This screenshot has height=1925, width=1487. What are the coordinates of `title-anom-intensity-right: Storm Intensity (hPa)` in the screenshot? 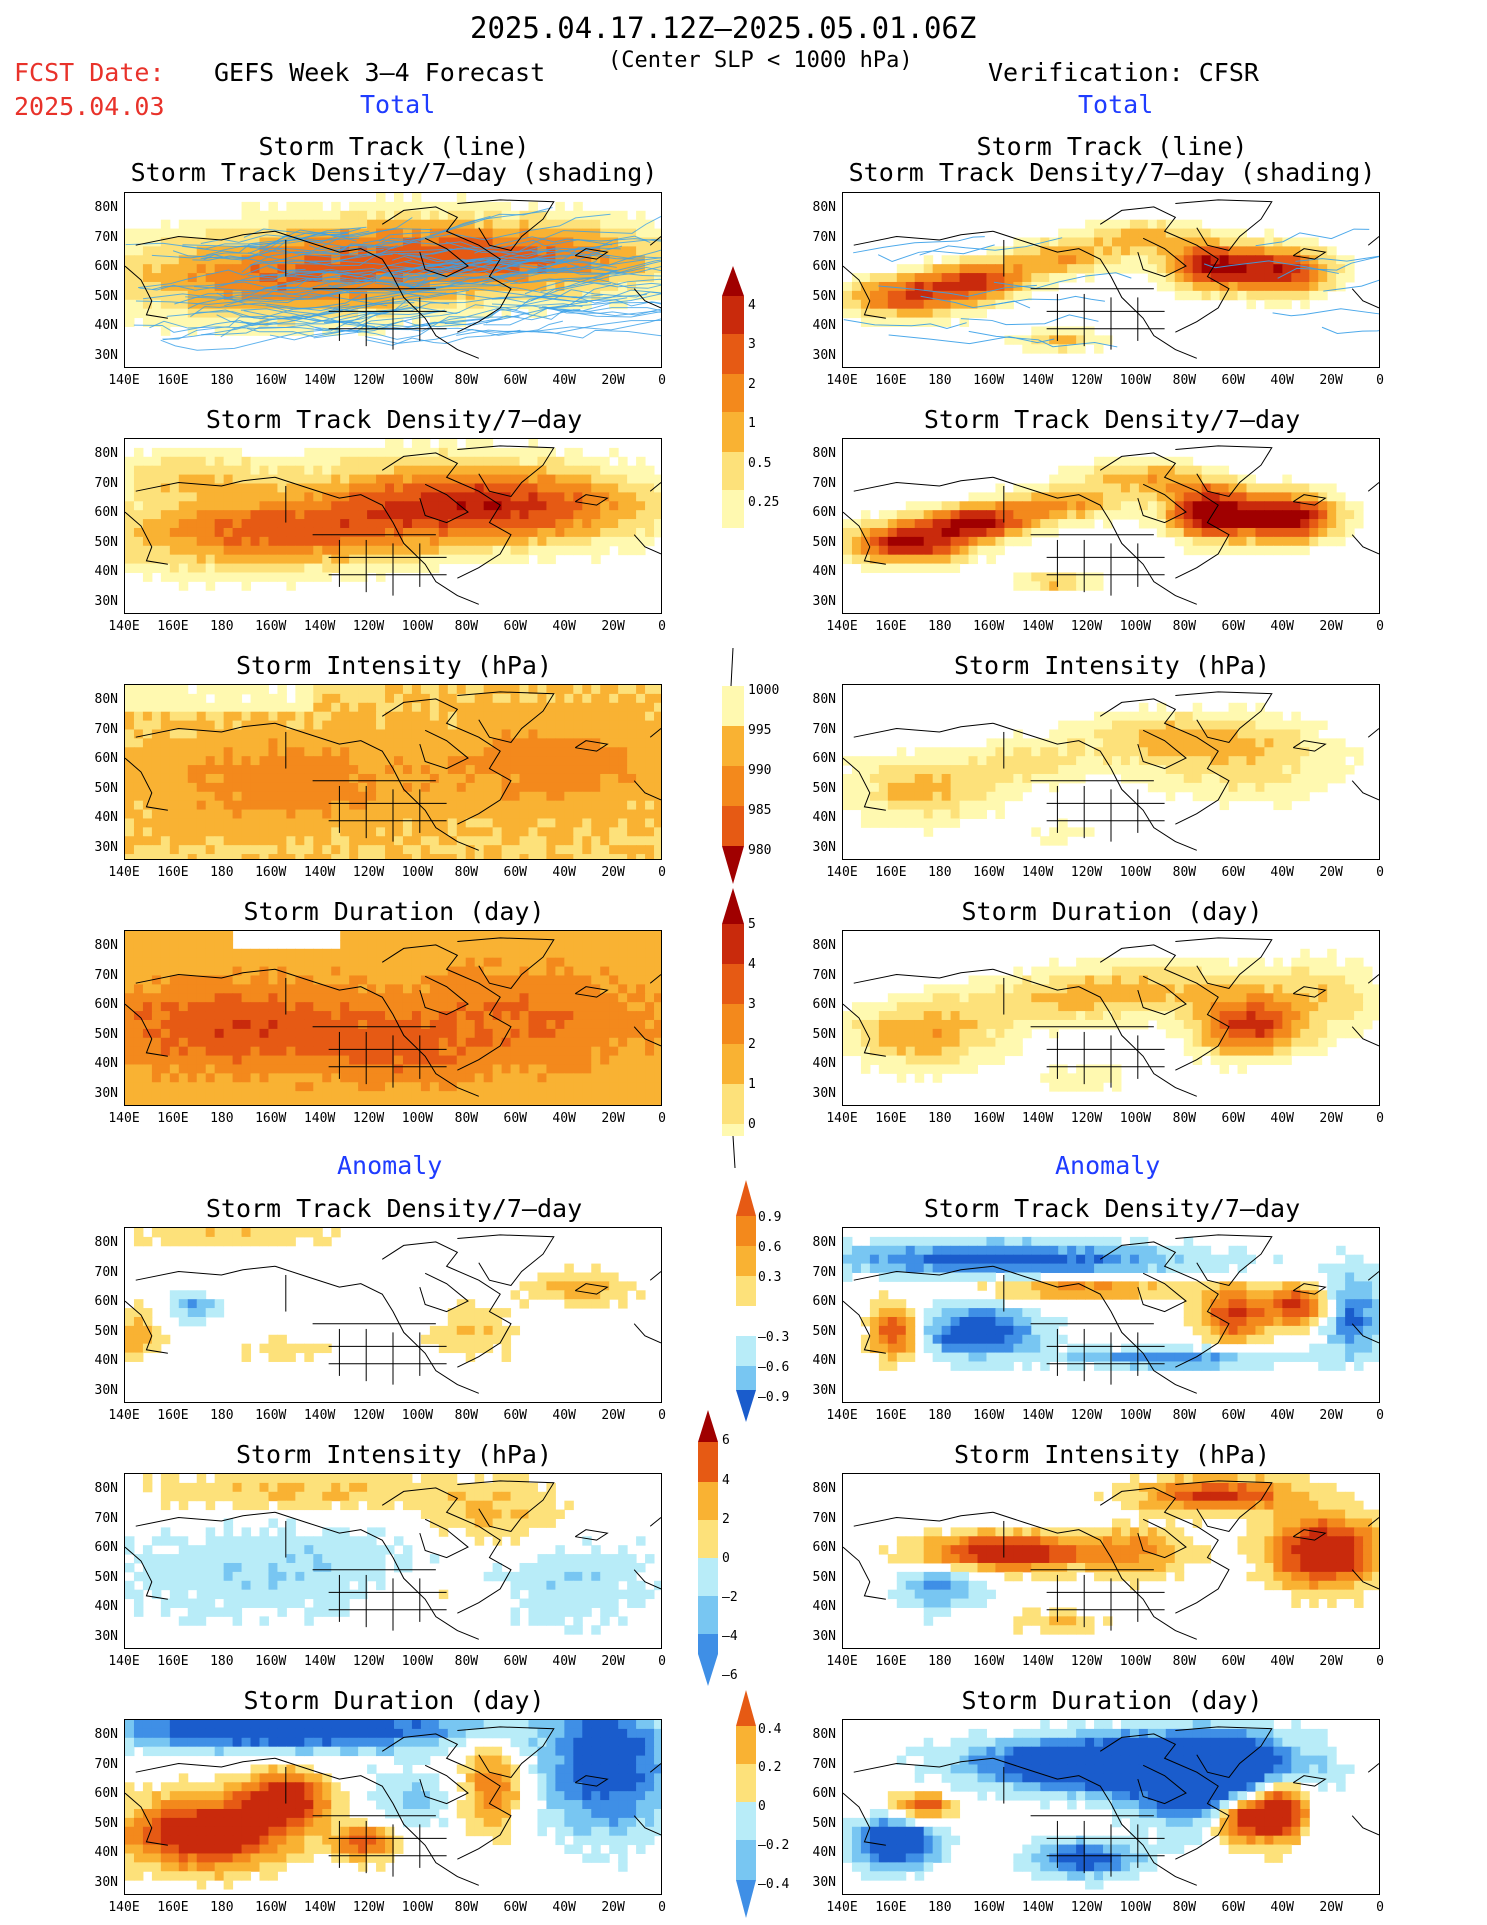 It's located at (1112, 1454).